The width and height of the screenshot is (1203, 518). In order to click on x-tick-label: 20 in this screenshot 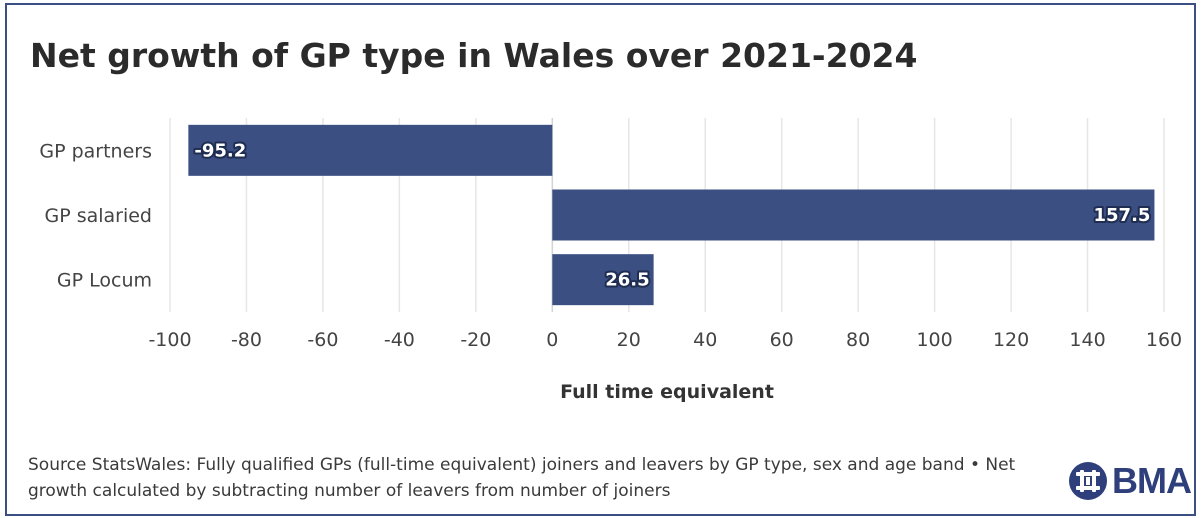, I will do `click(629, 340)`.